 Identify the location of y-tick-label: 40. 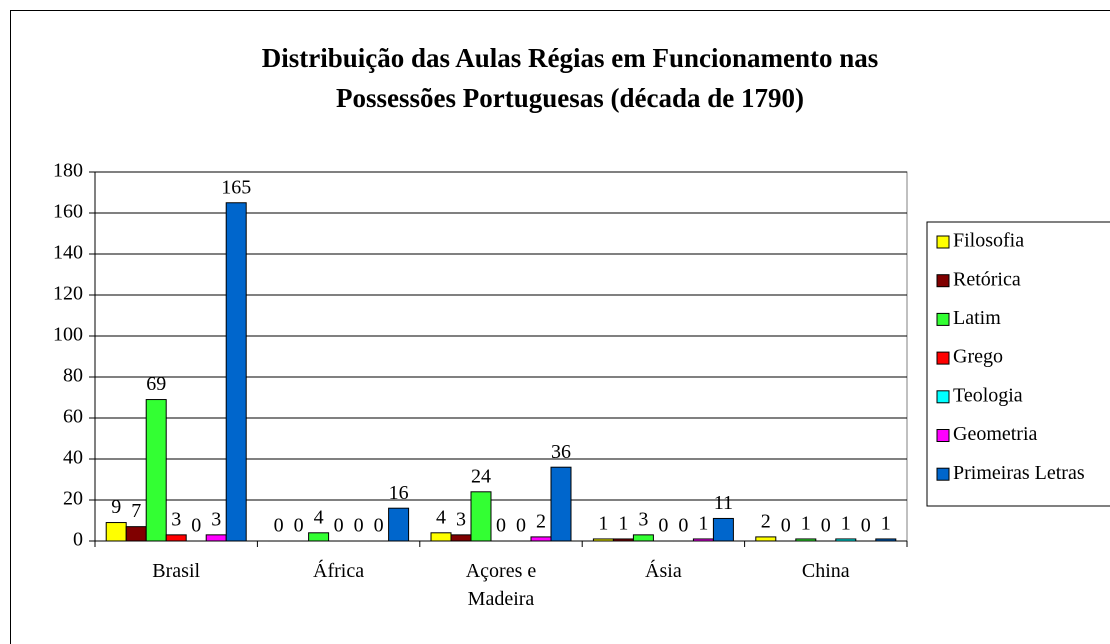
(73, 458).